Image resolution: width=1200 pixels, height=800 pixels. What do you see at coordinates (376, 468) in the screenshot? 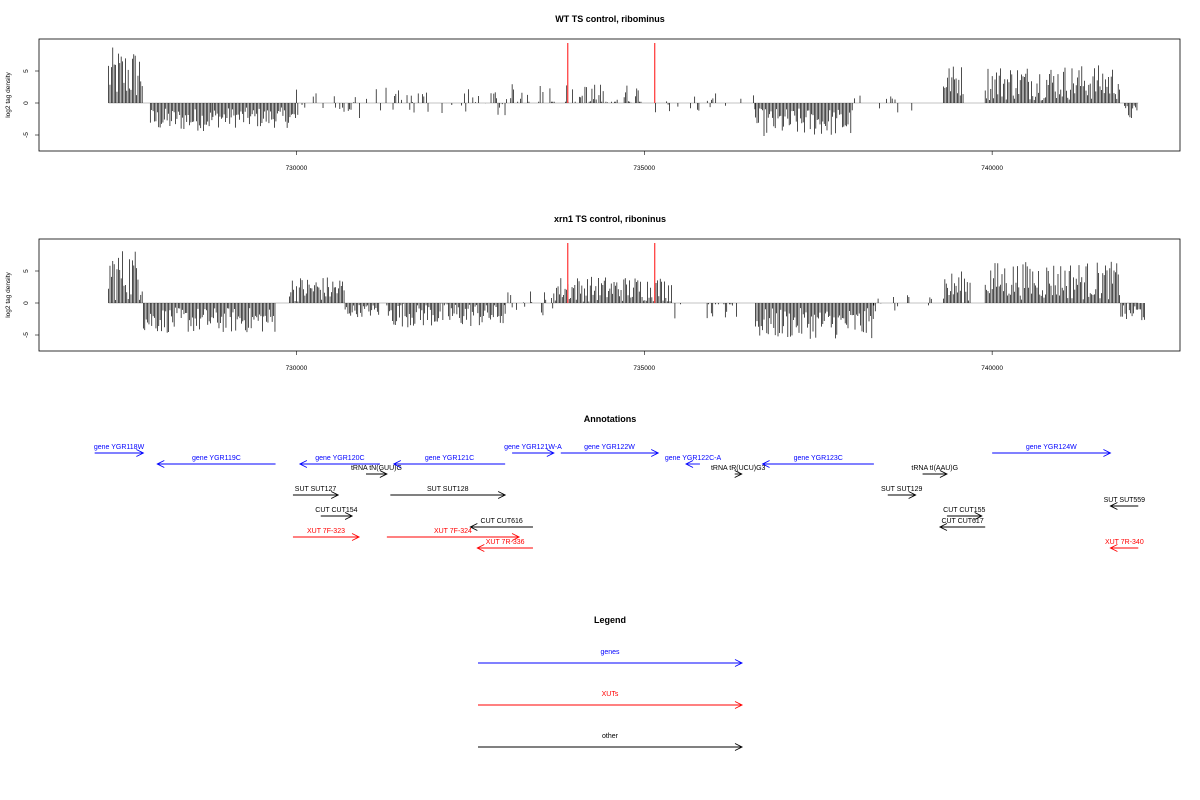
I see `feature-label: tRNA tN(GUU)G` at bounding box center [376, 468].